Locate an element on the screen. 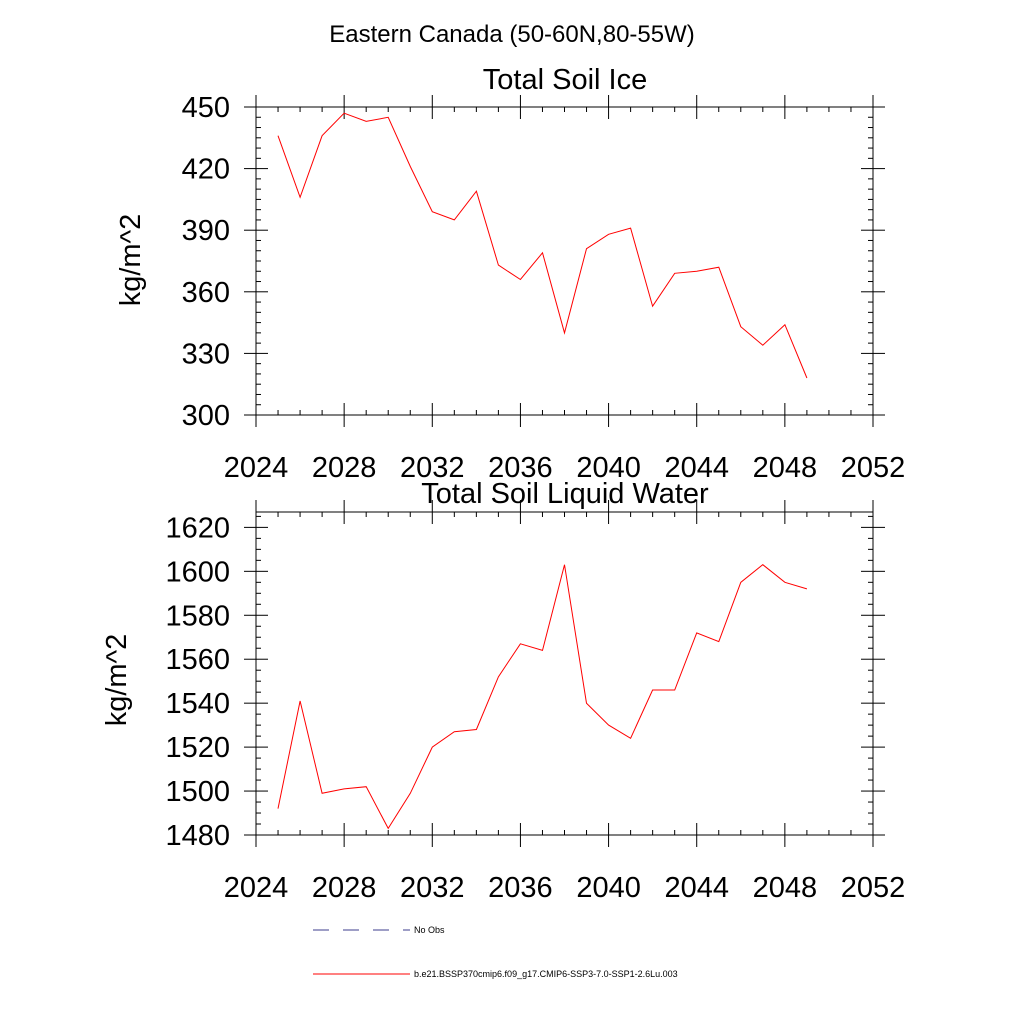 This screenshot has height=1029, width=1024. soil-liquid-water-x-tick-label: 2052 is located at coordinates (873, 888).